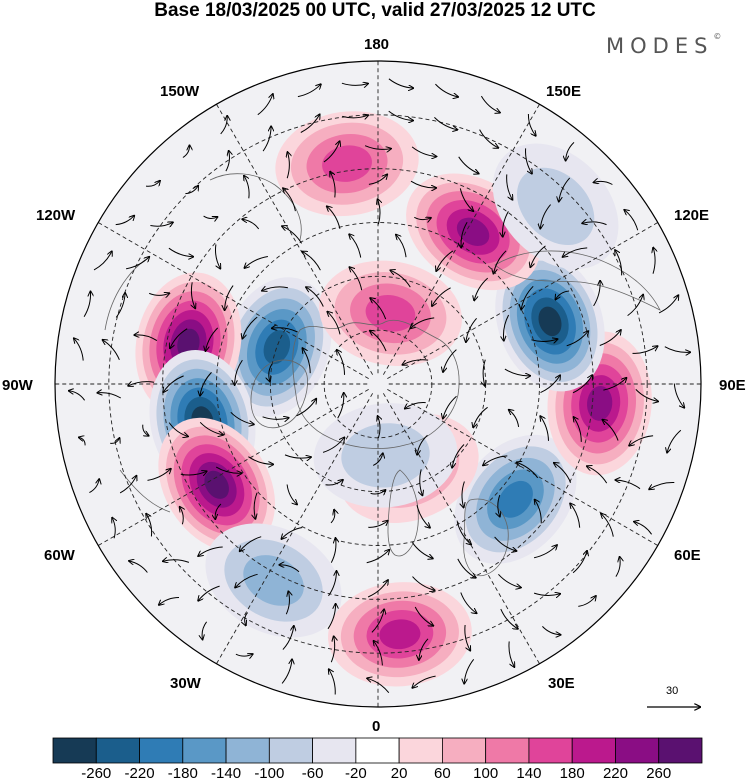  What do you see at coordinates (692, 215) in the screenshot?
I see `lon-label-120e: 120E` at bounding box center [692, 215].